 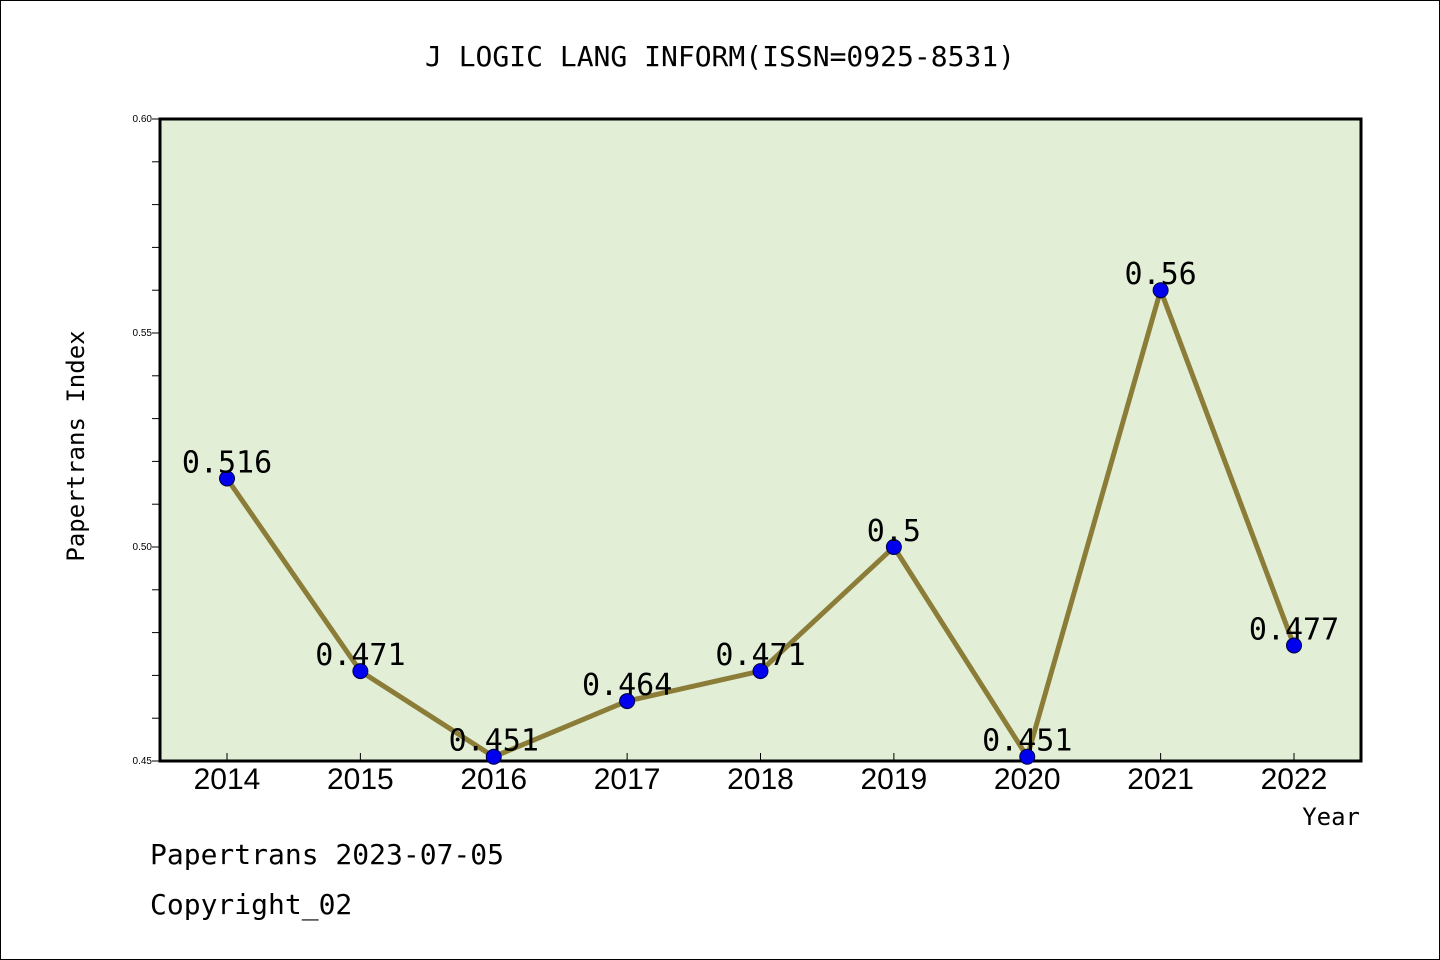 What do you see at coordinates (1160, 779) in the screenshot?
I see `x-tick-label: 2021` at bounding box center [1160, 779].